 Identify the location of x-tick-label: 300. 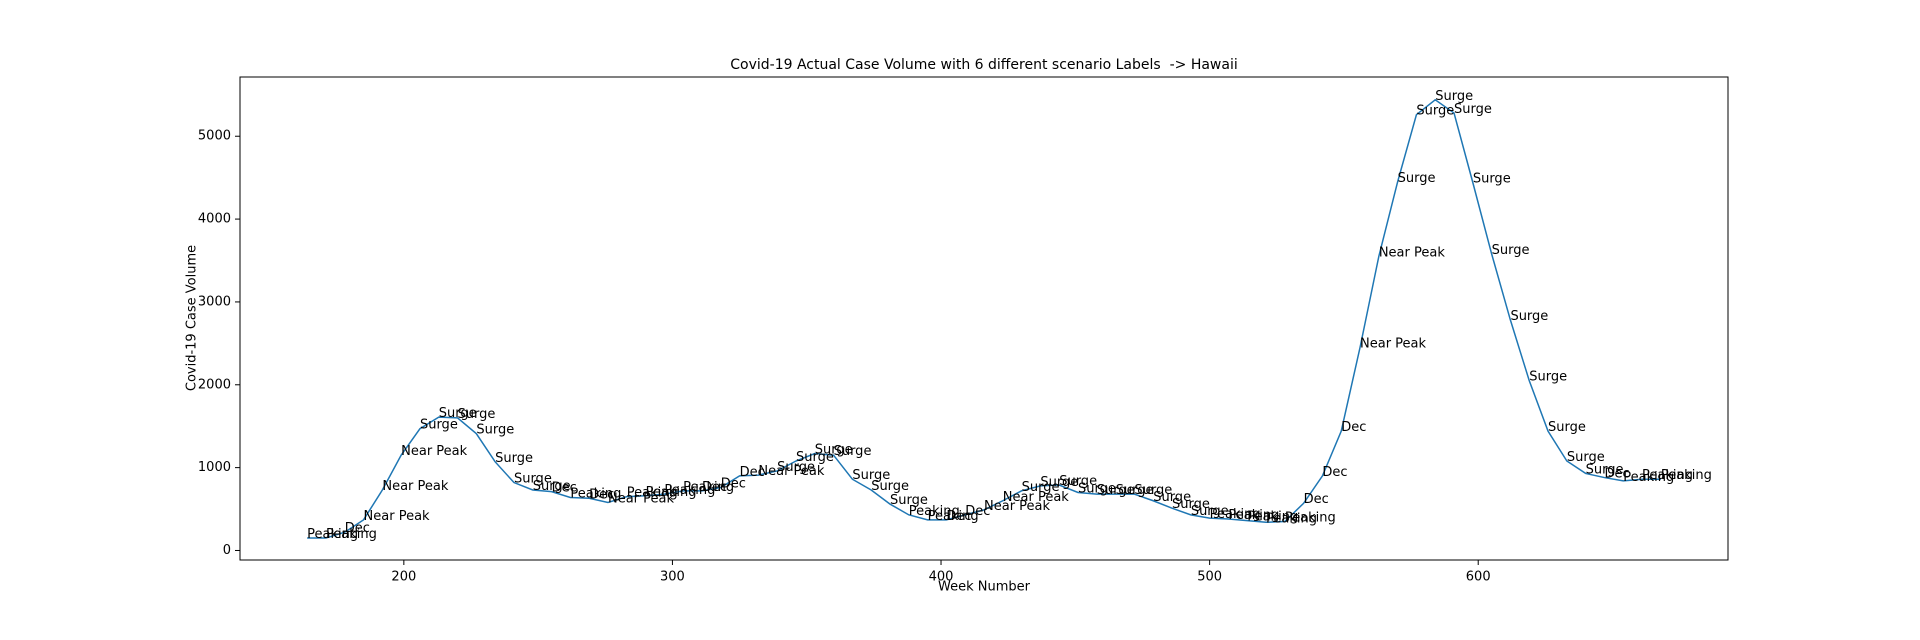
(672, 577).